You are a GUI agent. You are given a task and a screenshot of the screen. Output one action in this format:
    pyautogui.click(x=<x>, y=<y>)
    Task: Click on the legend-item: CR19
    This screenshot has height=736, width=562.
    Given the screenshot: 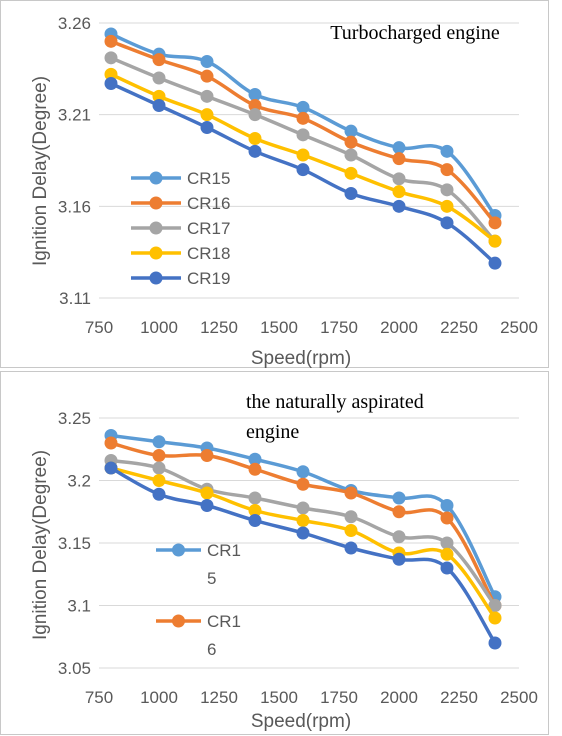 What is the action you would take?
    pyautogui.click(x=180, y=278)
    